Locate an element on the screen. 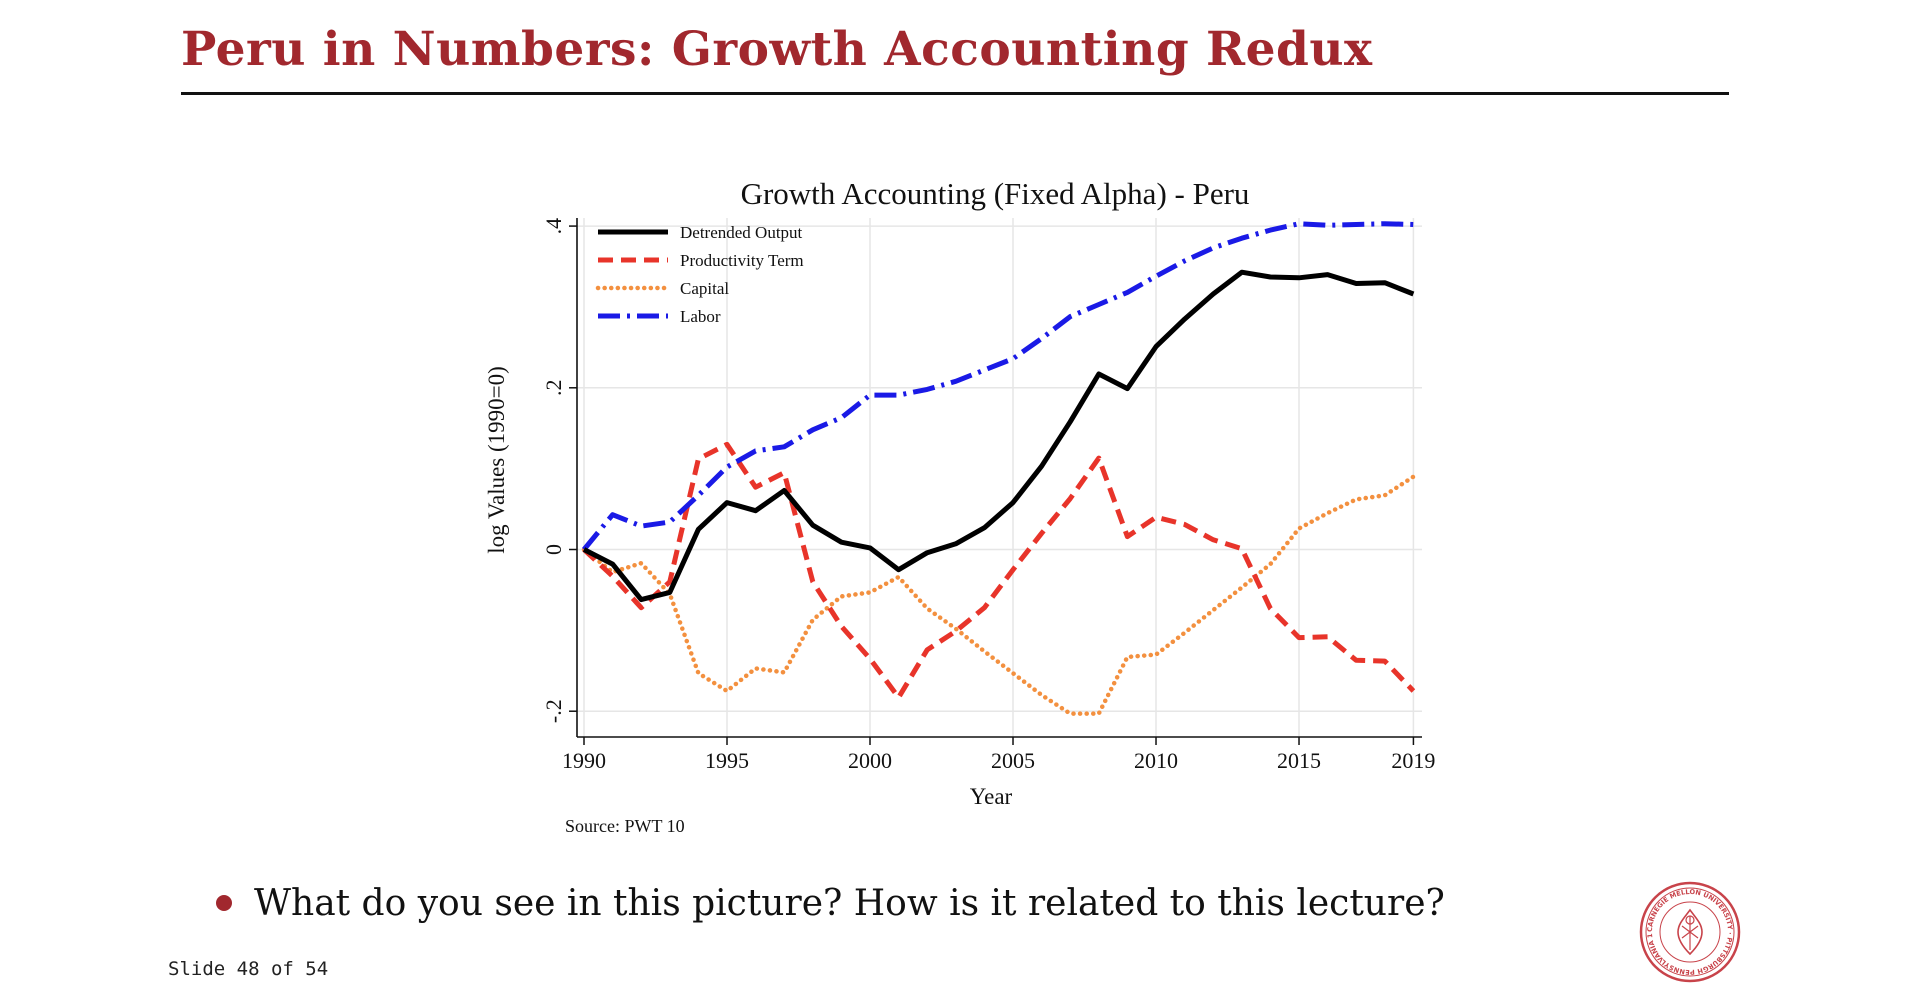  legend-label: Detrended Output is located at coordinates (741, 232).